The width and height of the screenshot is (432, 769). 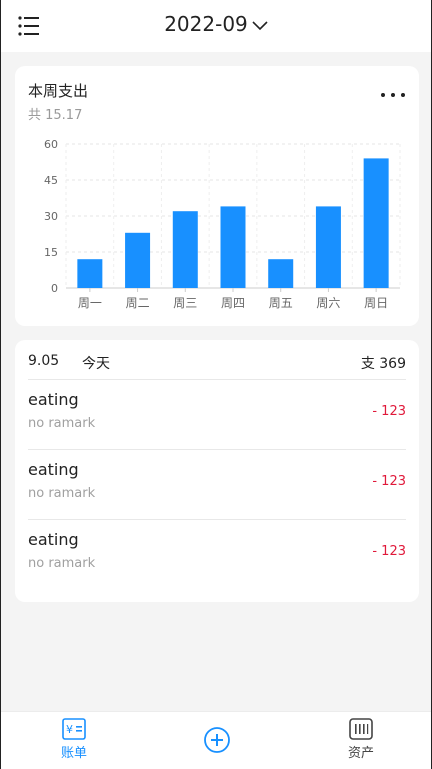 What do you see at coordinates (51, 252) in the screenshot?
I see `y-tick-label: 15` at bounding box center [51, 252].